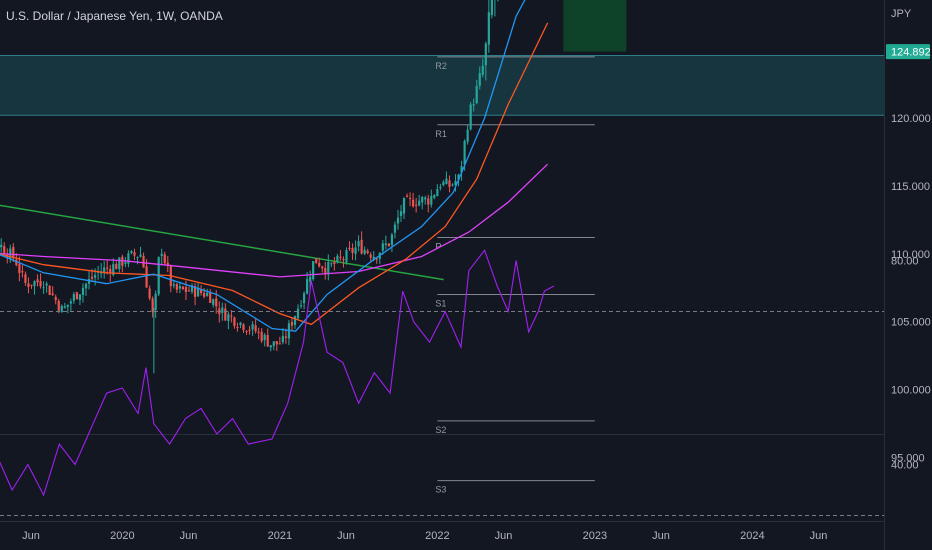 The height and width of the screenshot is (550, 932). I want to click on time-axis-tick: 2022, so click(437, 536).